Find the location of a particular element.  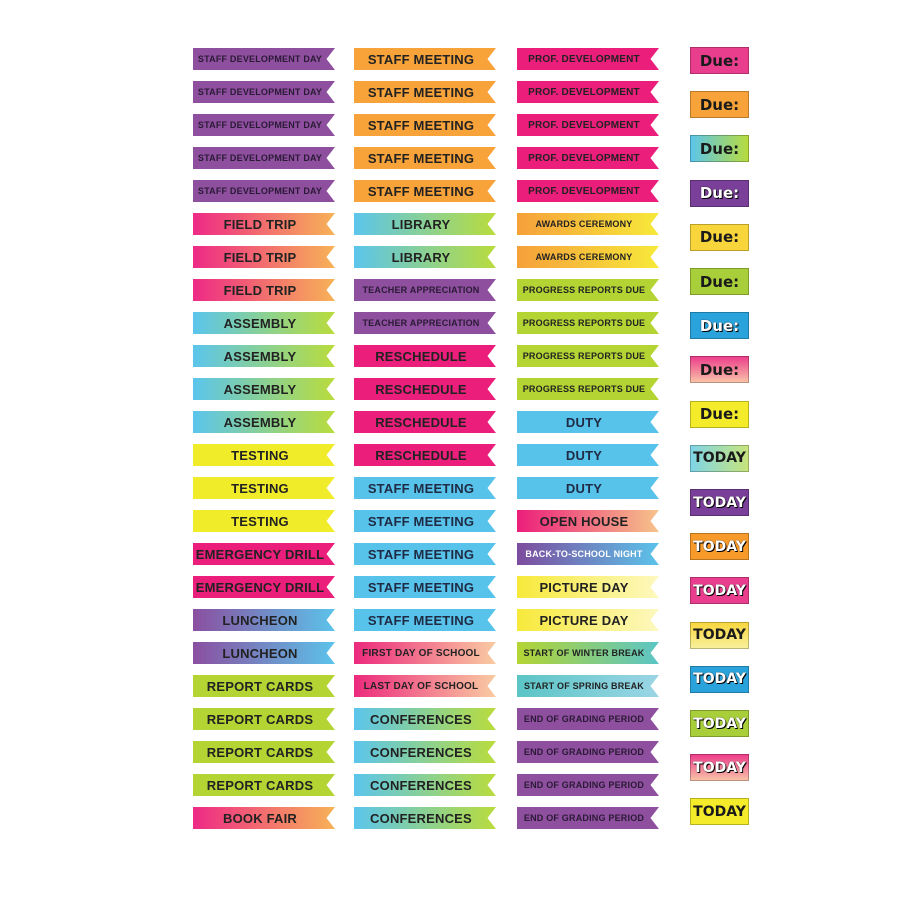

sticker-label: START OF SPRING BREAK is located at coordinates (588, 686).